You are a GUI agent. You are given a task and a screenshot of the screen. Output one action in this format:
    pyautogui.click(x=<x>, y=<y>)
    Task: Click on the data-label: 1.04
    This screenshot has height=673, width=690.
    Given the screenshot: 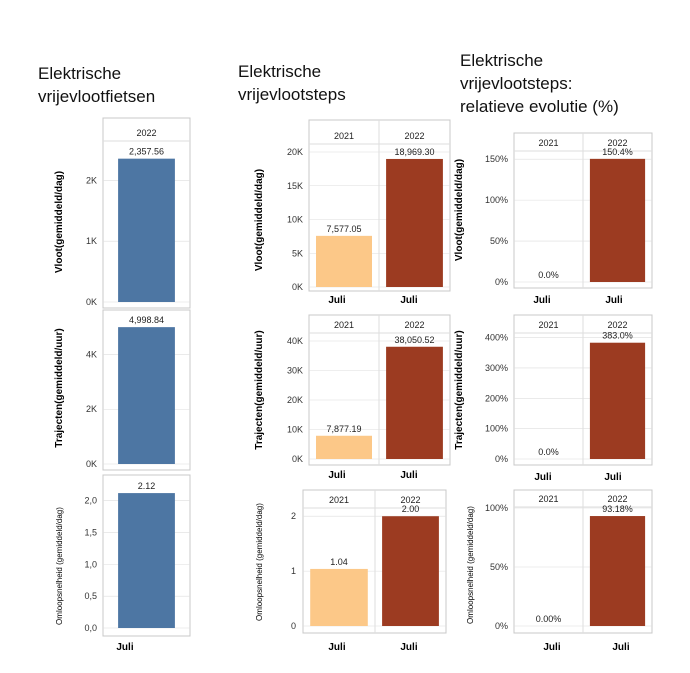 What is the action you would take?
    pyautogui.click(x=339, y=562)
    